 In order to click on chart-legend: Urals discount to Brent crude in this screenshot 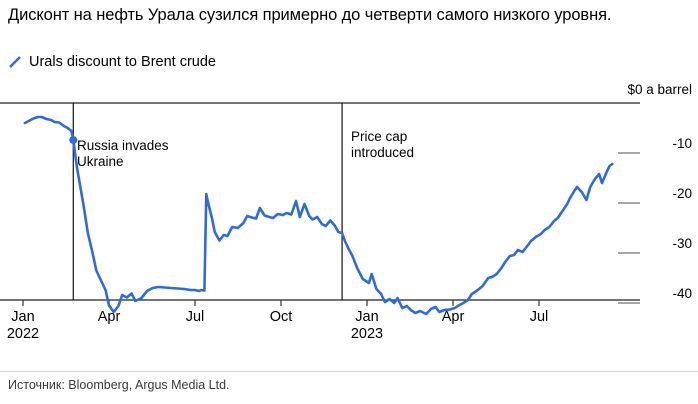, I will do `click(112, 62)`.